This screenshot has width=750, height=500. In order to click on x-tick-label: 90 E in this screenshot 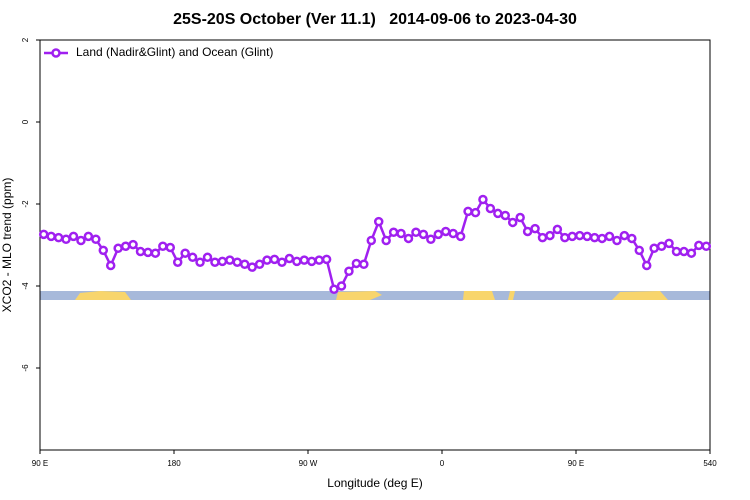, I will do `click(40, 463)`.